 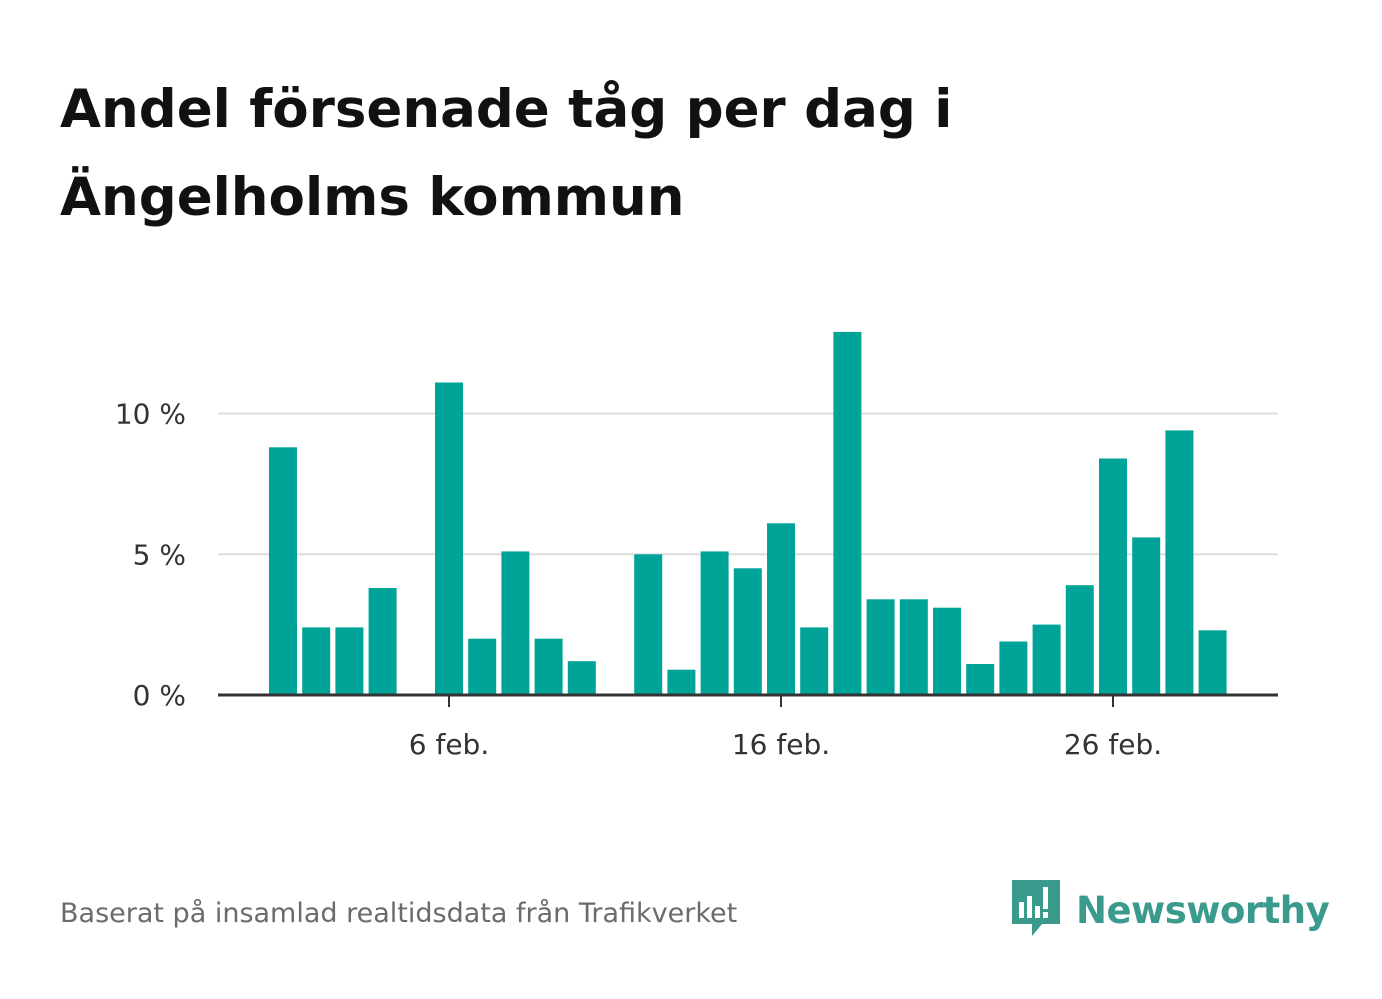 What do you see at coordinates (159, 695) in the screenshot?
I see `y-tick-label: 0 %` at bounding box center [159, 695].